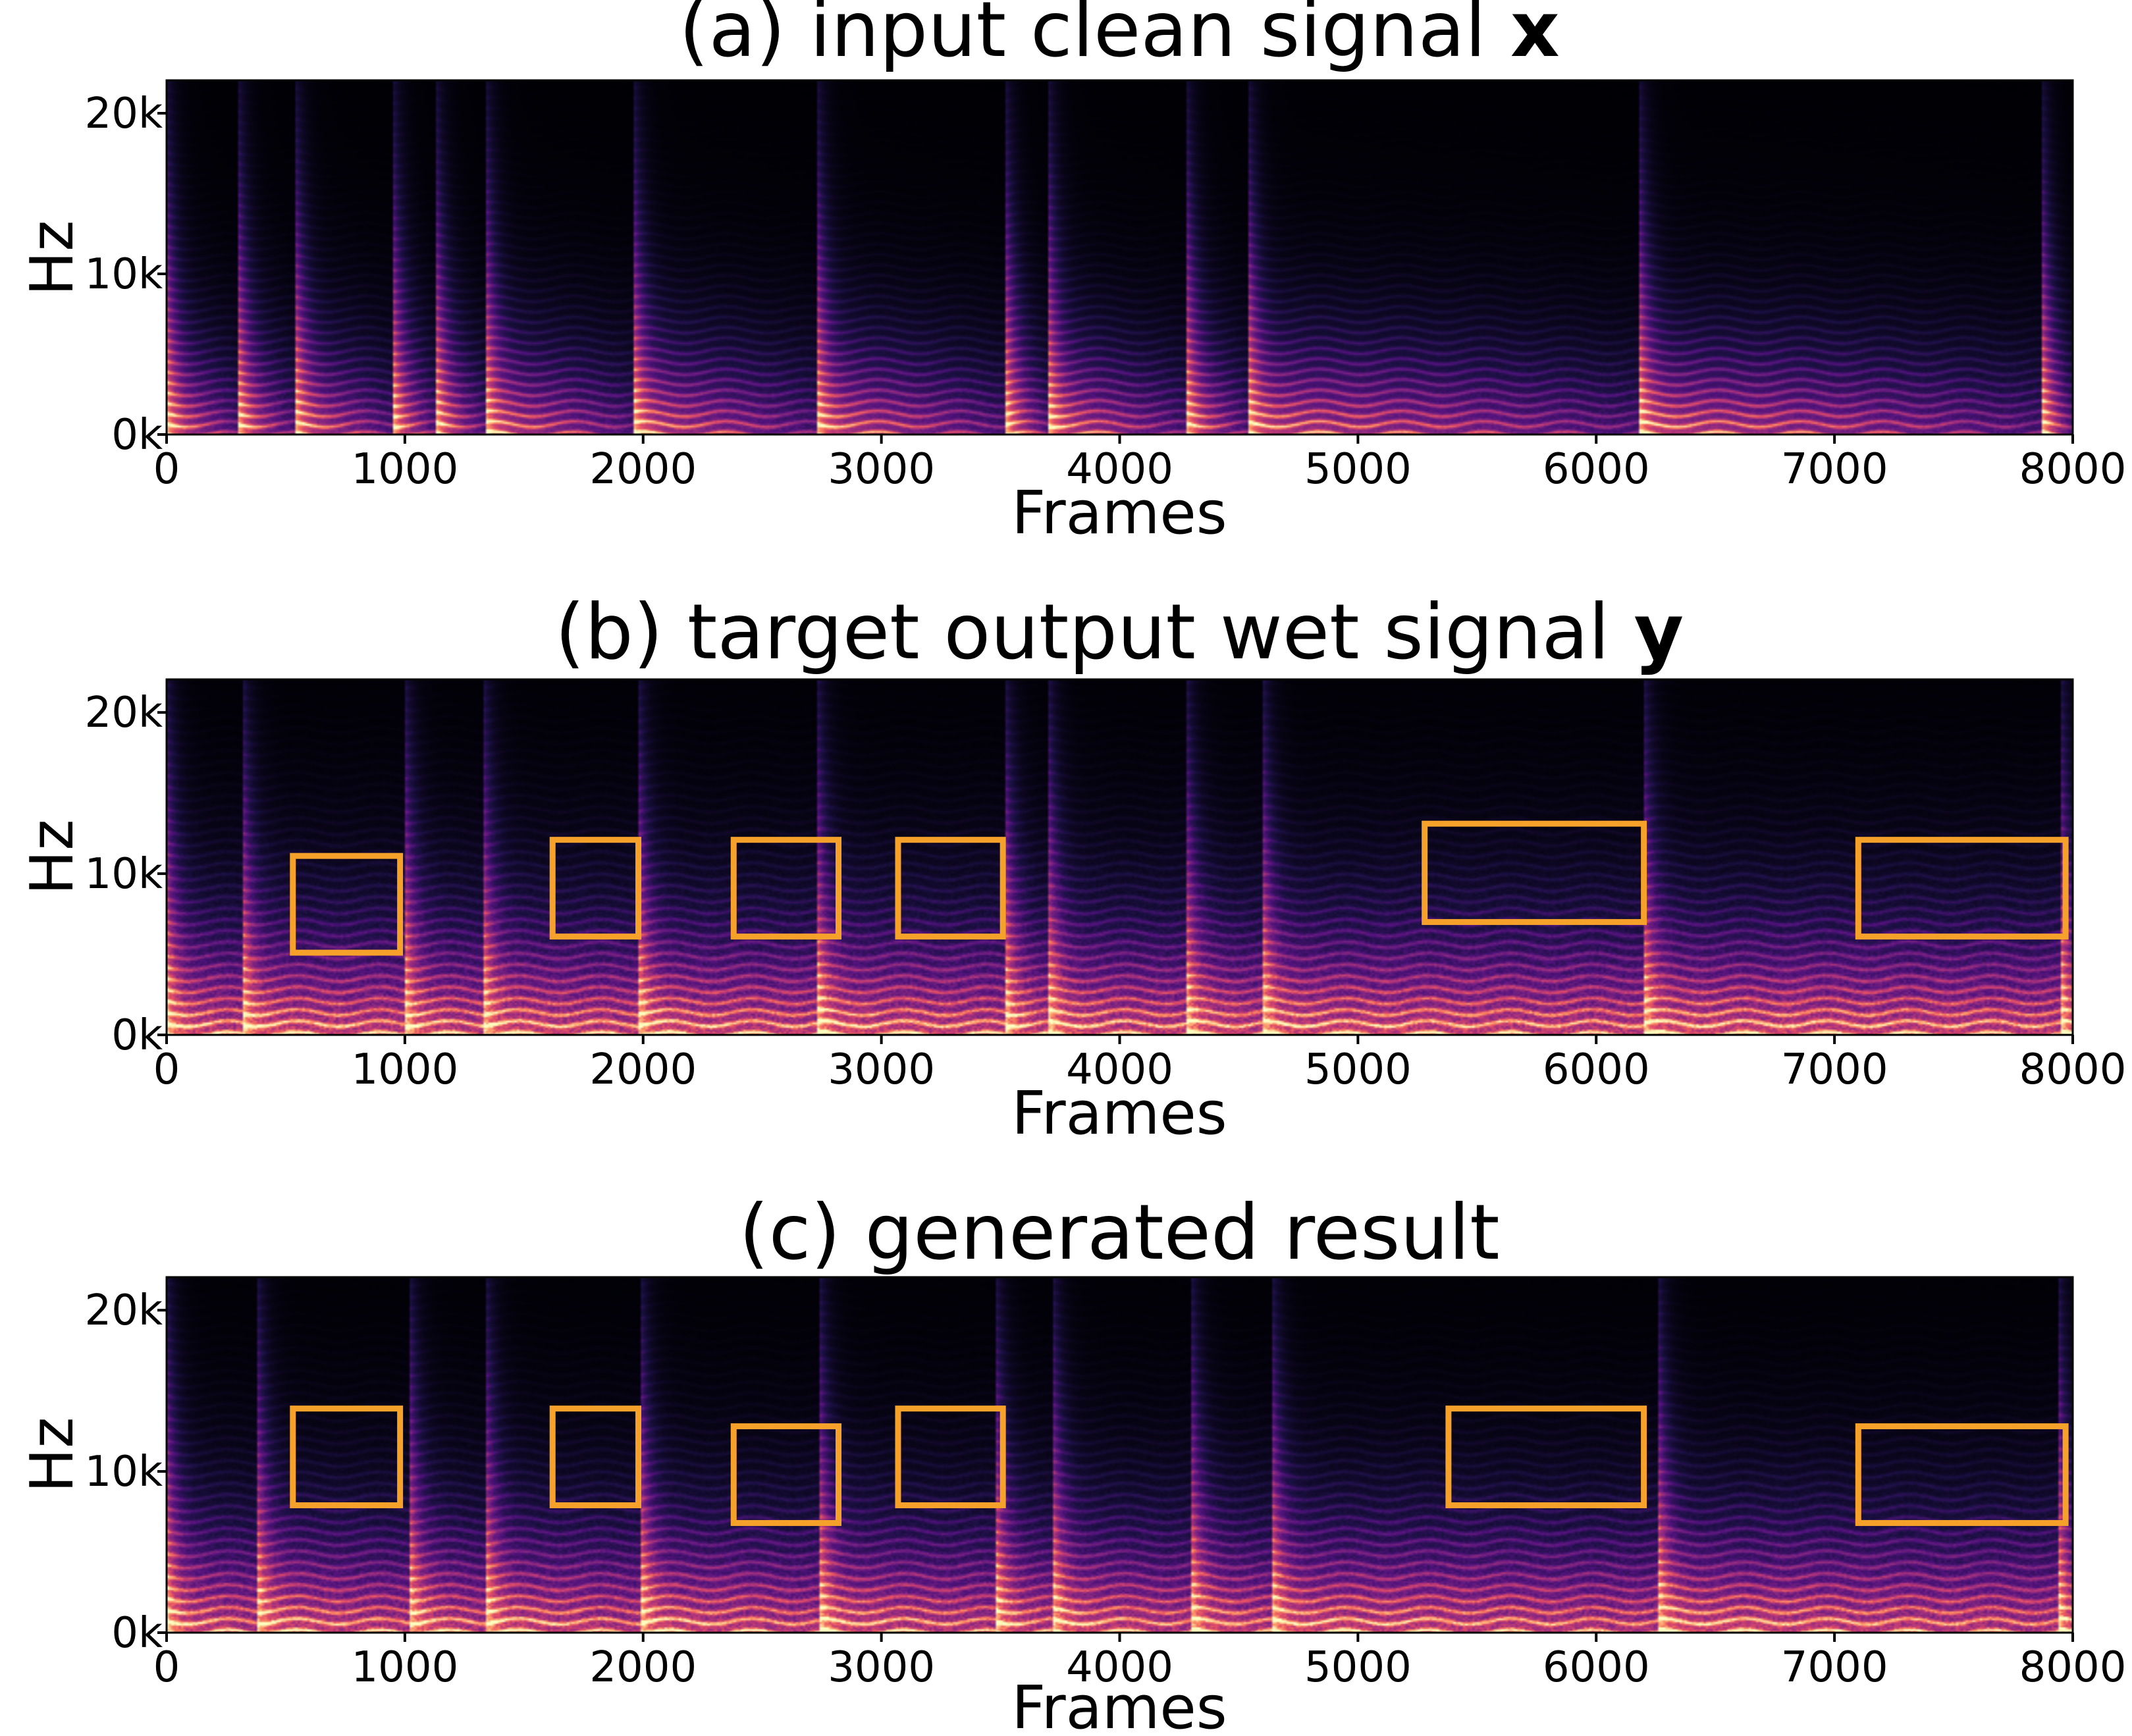  I want to click on panel-a-xtick-label-6000: 6000, so click(1596, 469).